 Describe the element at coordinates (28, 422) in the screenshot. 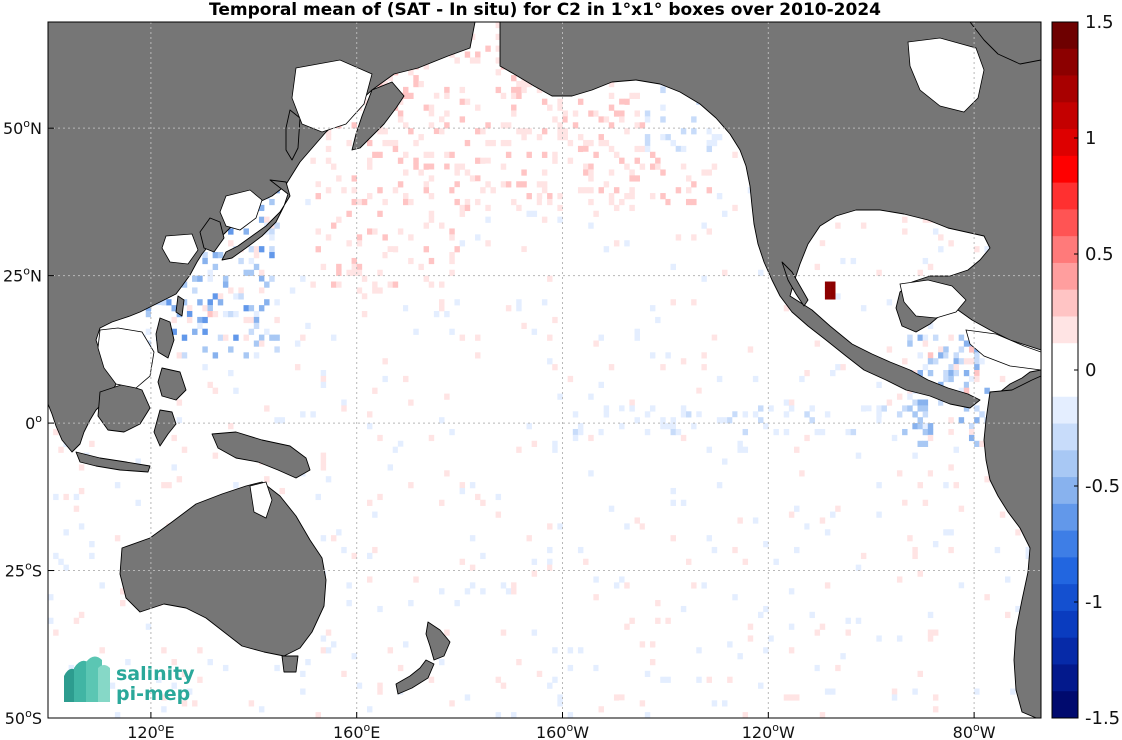

I see `y-axis-ticks: 50oN 25oN 0o 25oS 50oS` at that location.